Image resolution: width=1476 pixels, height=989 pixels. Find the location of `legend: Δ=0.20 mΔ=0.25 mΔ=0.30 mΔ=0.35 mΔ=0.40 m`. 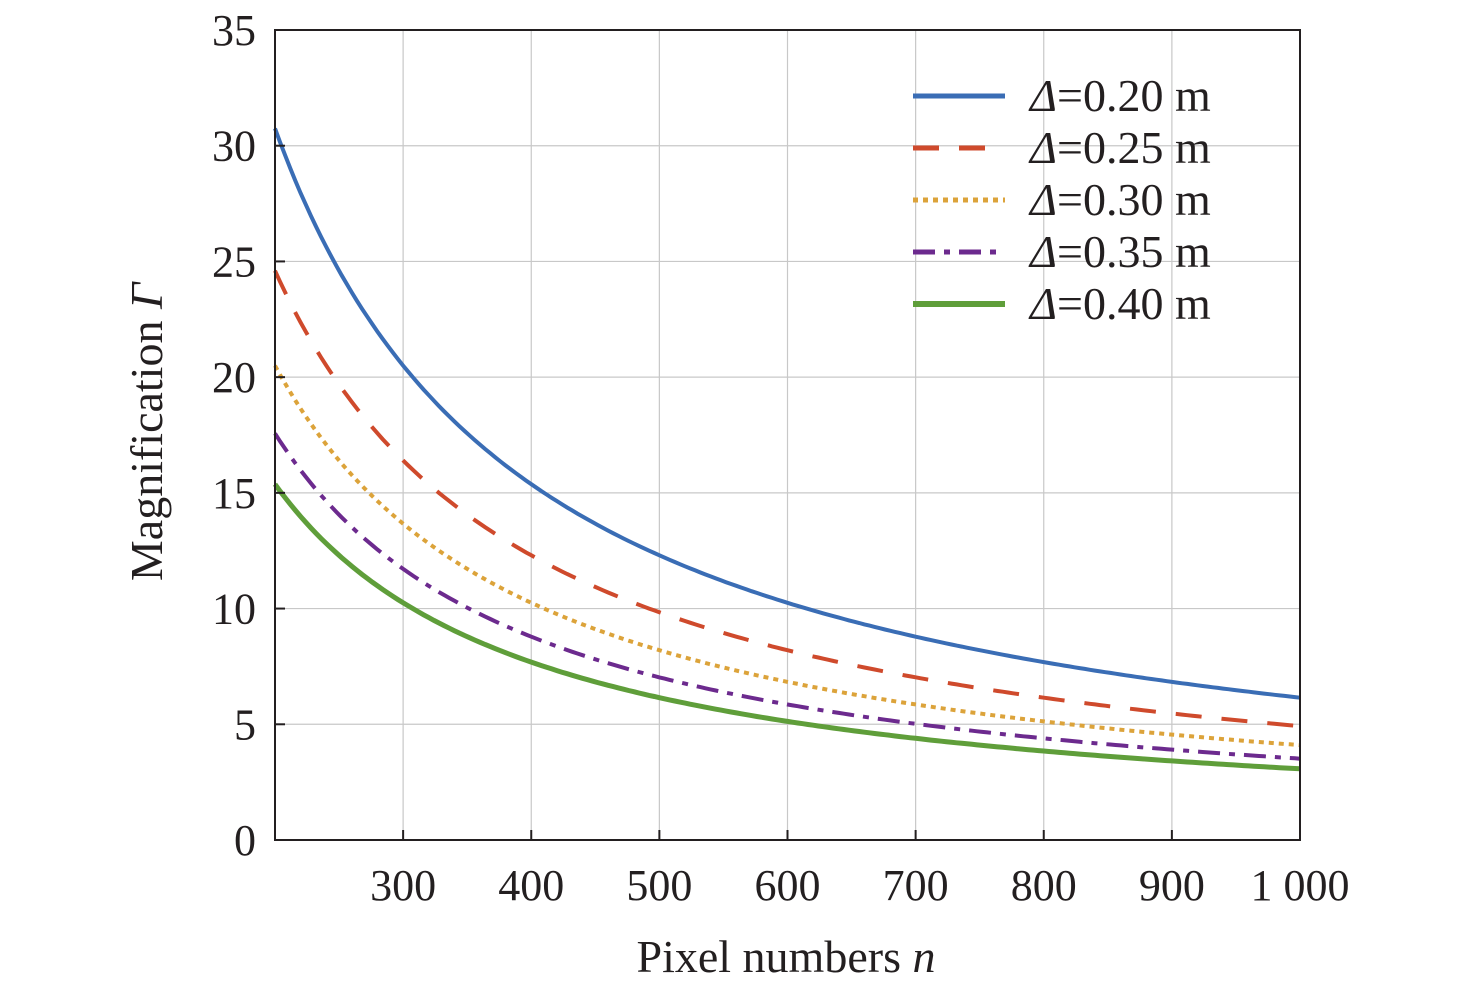

legend: Δ=0.20 mΔ=0.25 mΔ=0.30 mΔ=0.35 mΔ=0.40 m is located at coordinates (1062, 199).